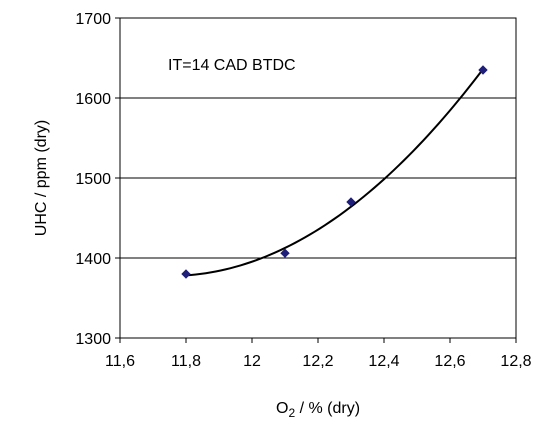 The height and width of the screenshot is (428, 536). What do you see at coordinates (282, 408) in the screenshot?
I see `x-axis-title-main: O` at bounding box center [282, 408].